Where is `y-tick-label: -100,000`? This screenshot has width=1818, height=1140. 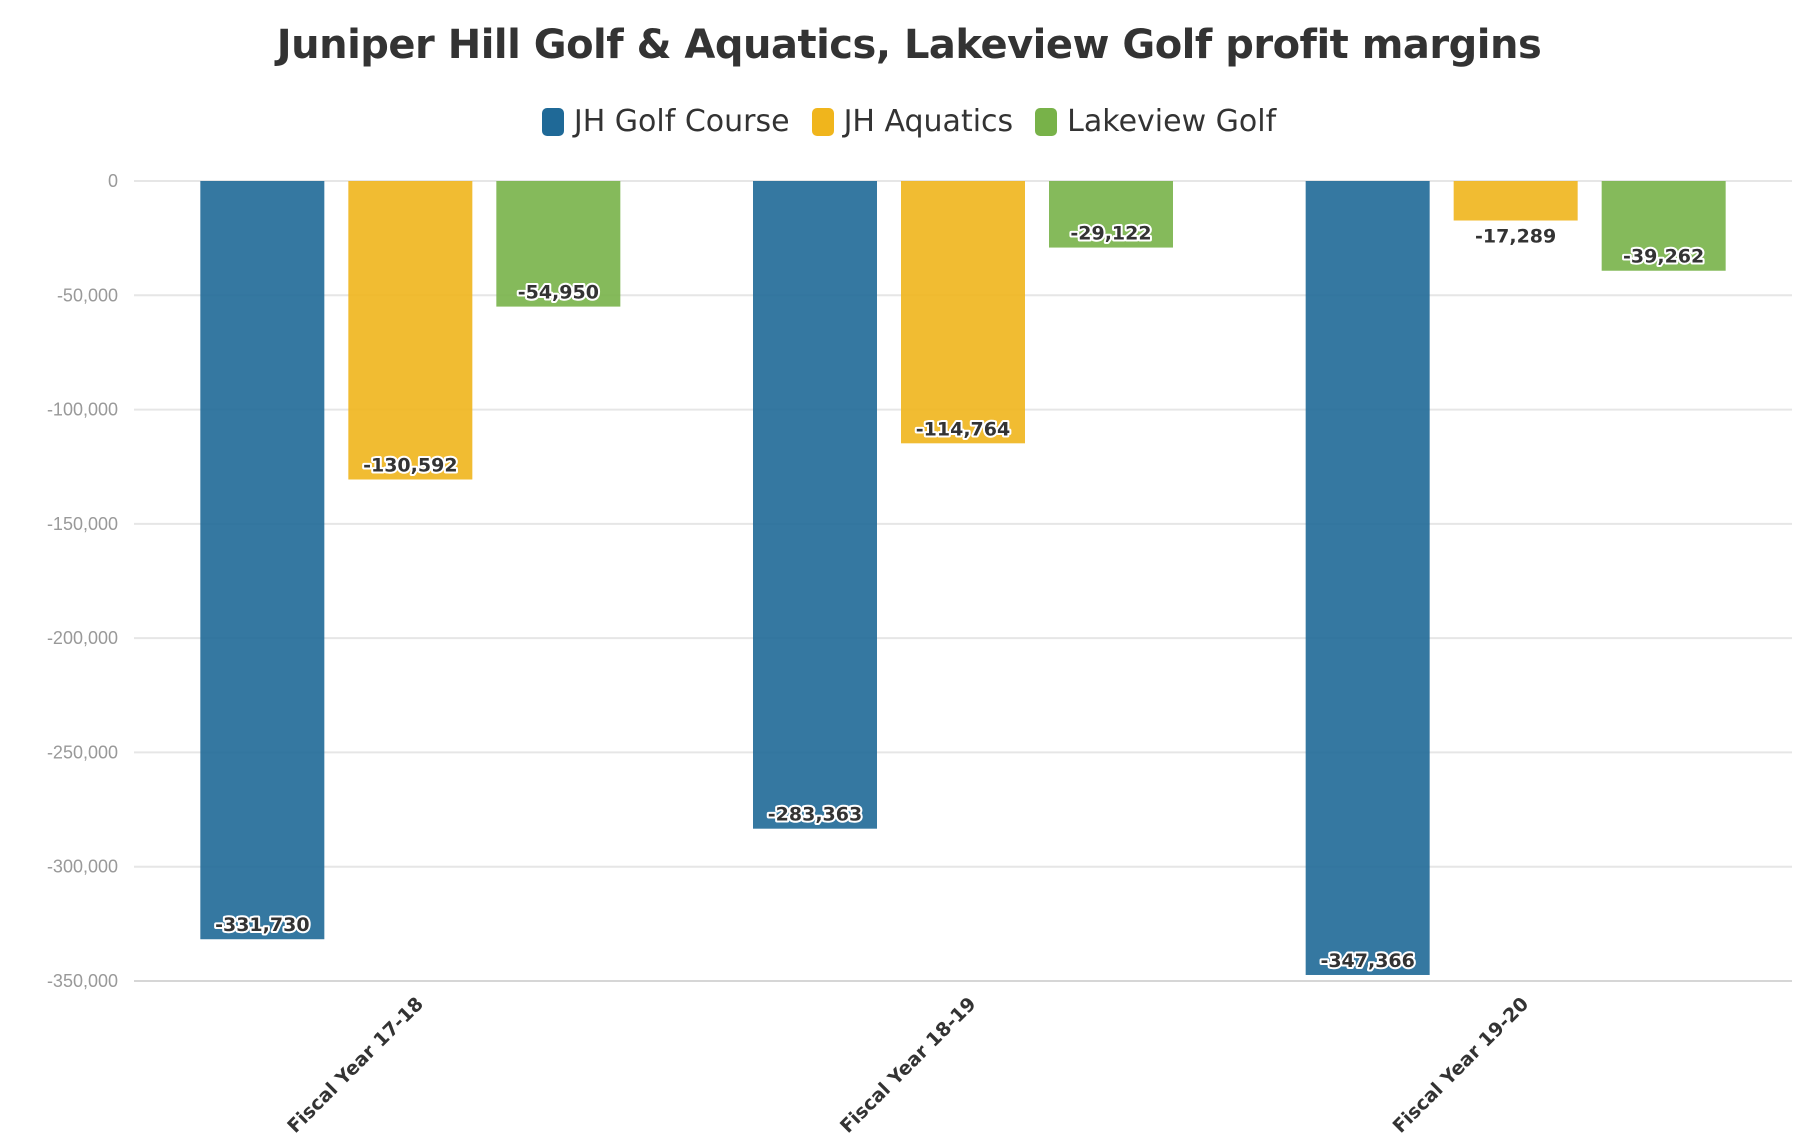 y-tick-label: -100,000 is located at coordinates (82, 410).